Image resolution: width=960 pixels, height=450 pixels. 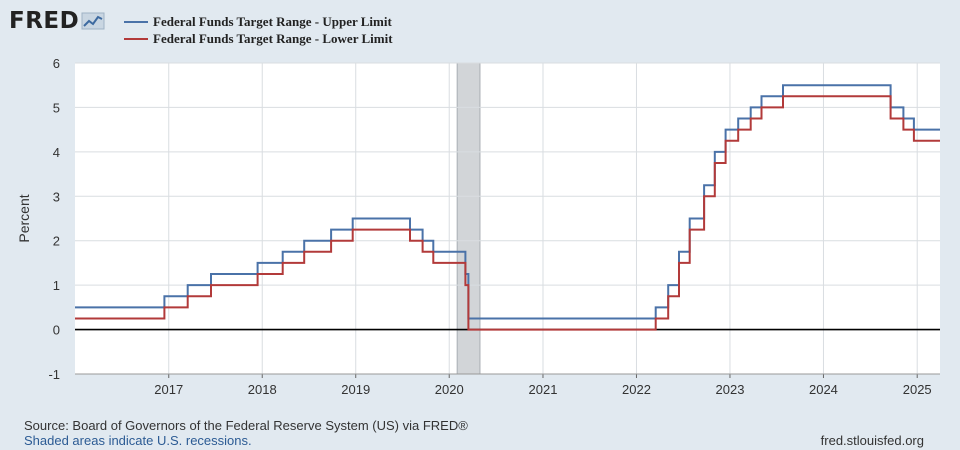 I want to click on x-tick-label-2021: 2021, so click(x=543, y=389).